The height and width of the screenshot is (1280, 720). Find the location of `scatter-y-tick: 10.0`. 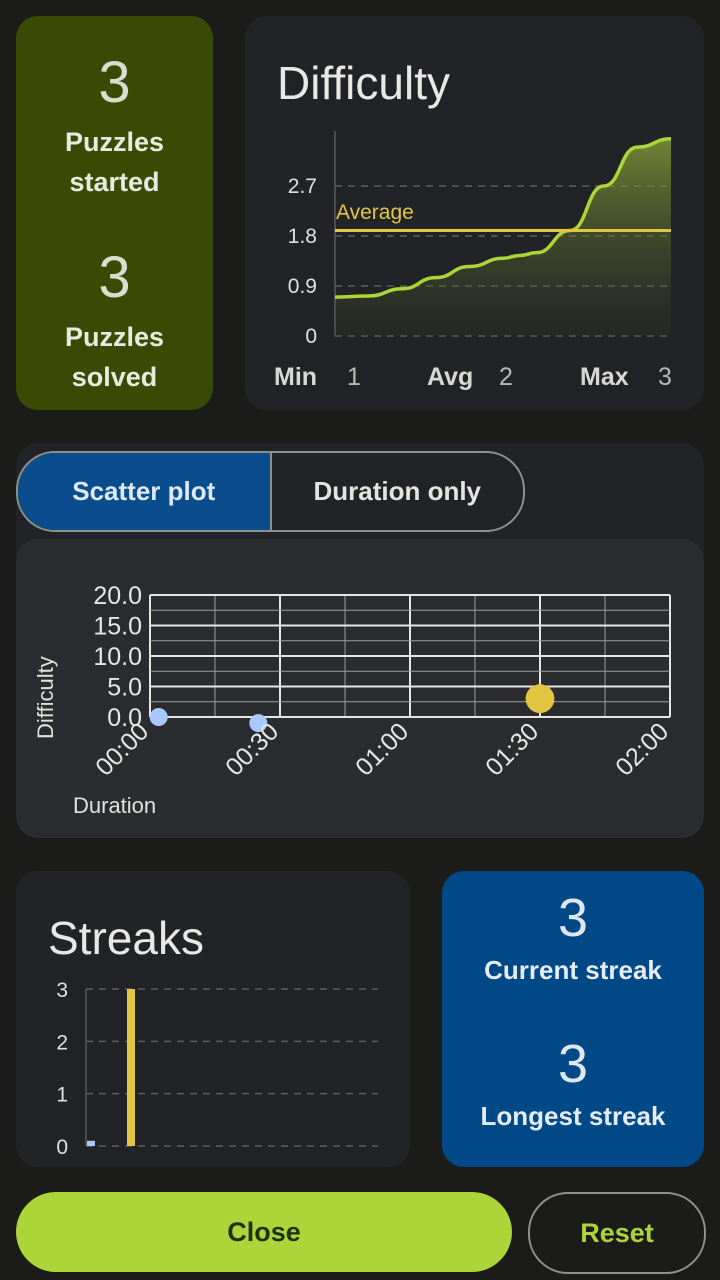

scatter-y-tick: 10.0 is located at coordinates (117, 657).